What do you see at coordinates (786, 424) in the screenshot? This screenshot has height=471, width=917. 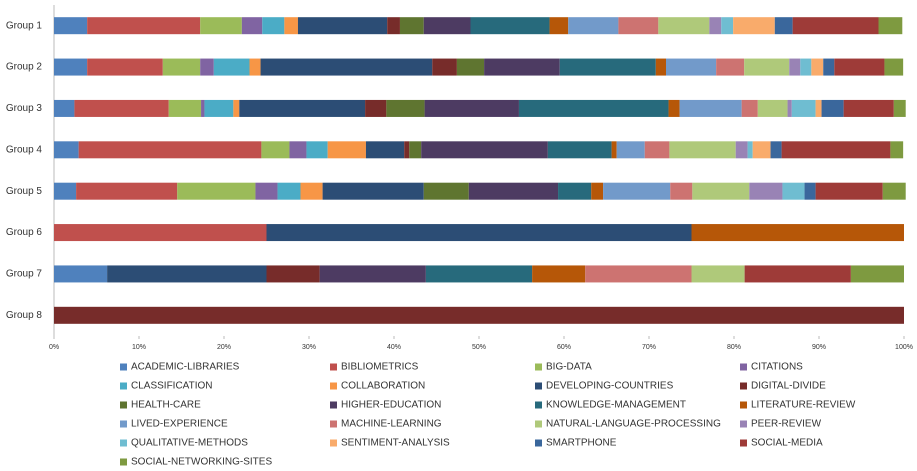 I see `legend-label: PEER-REVIEW` at bounding box center [786, 424].